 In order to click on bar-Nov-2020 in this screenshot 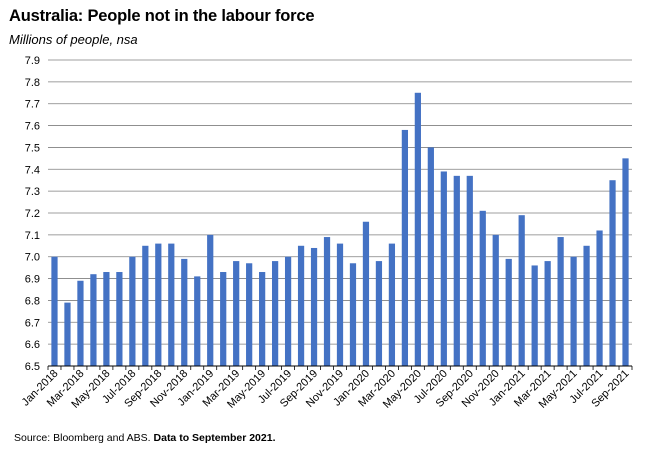, I will do `click(495, 300)`.